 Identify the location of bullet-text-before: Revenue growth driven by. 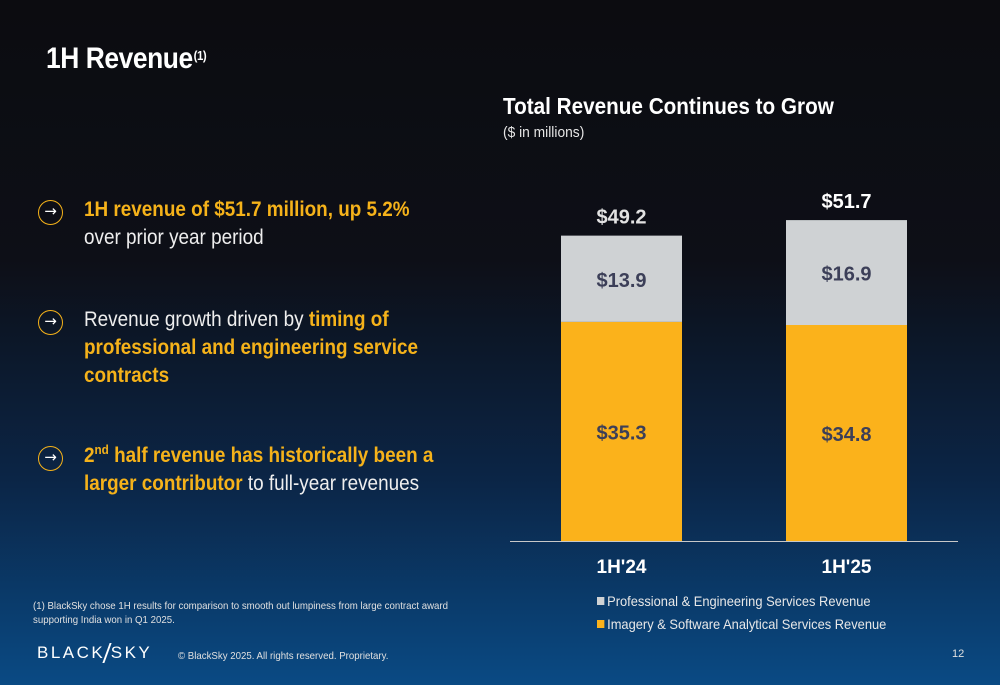
(196, 319).